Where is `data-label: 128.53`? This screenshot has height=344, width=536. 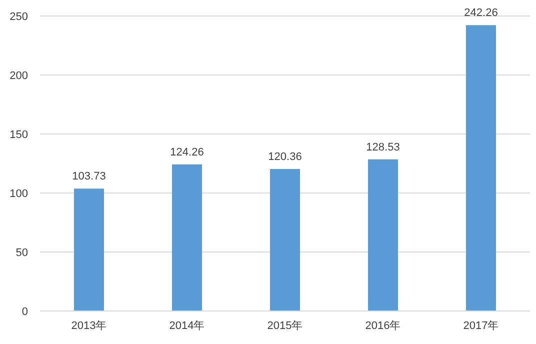
data-label: 128.53 is located at coordinates (383, 147).